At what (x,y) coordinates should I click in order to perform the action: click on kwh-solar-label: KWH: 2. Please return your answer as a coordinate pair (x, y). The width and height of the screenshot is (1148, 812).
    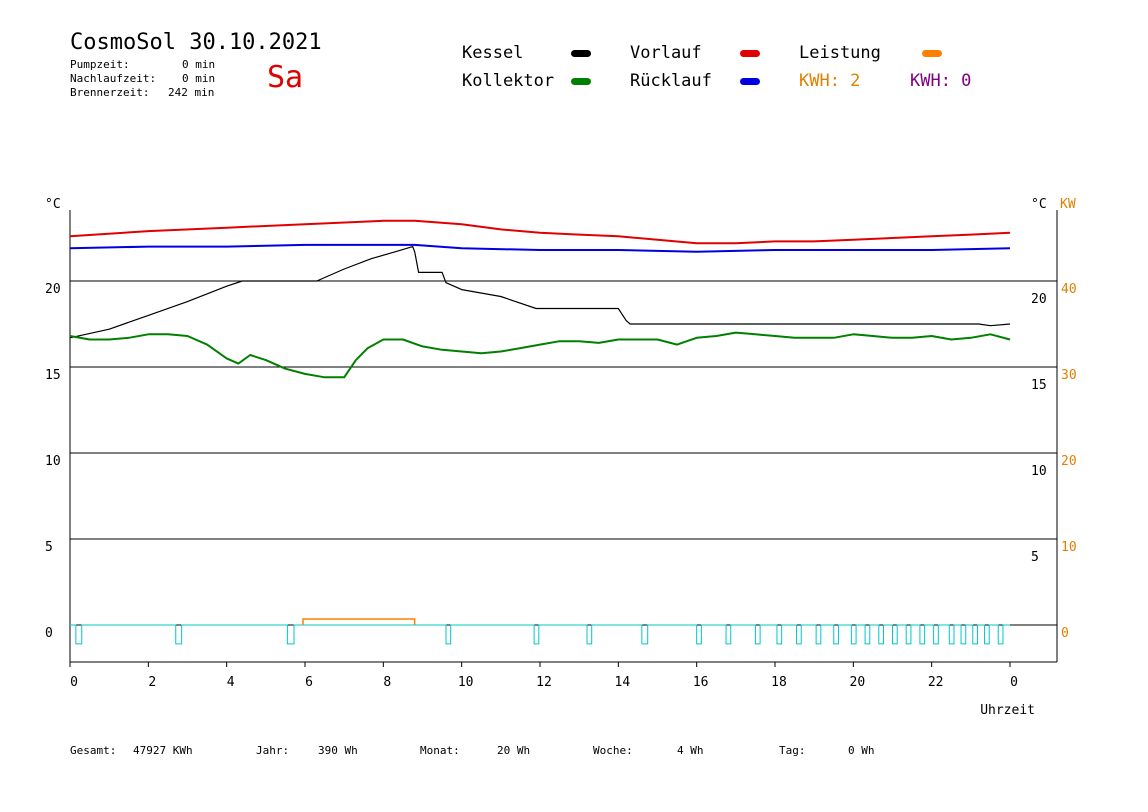
    Looking at the image, I should click on (830, 81).